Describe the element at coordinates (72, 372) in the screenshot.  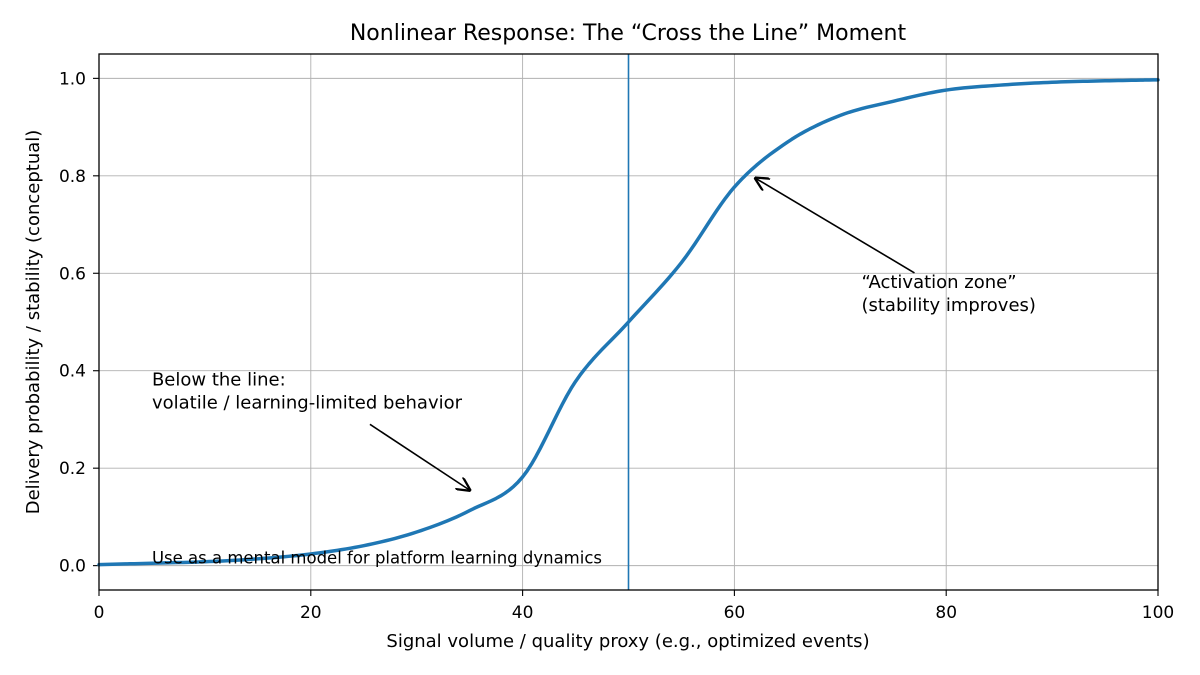
I see `y-tick-label: 0.4` at that location.